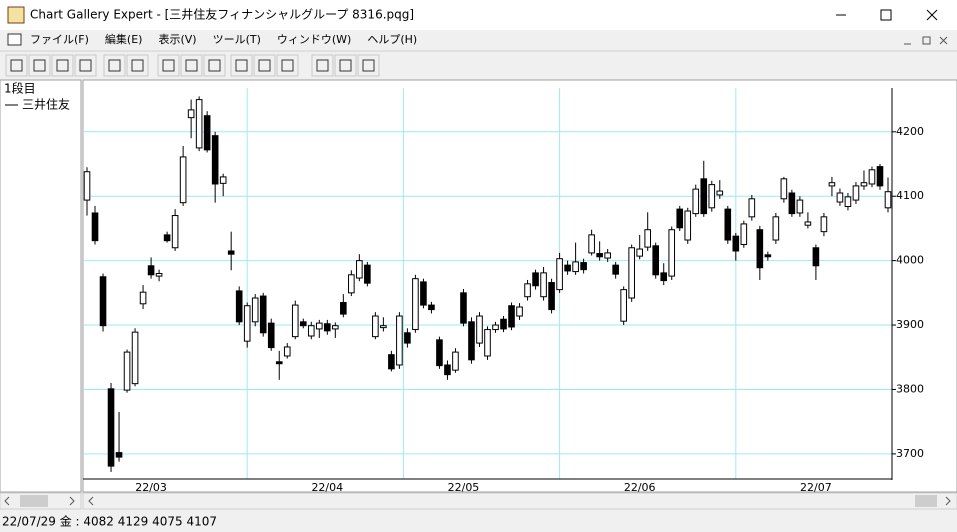 This screenshot has width=957, height=532. I want to click on row-label: 1段目, so click(20, 88).